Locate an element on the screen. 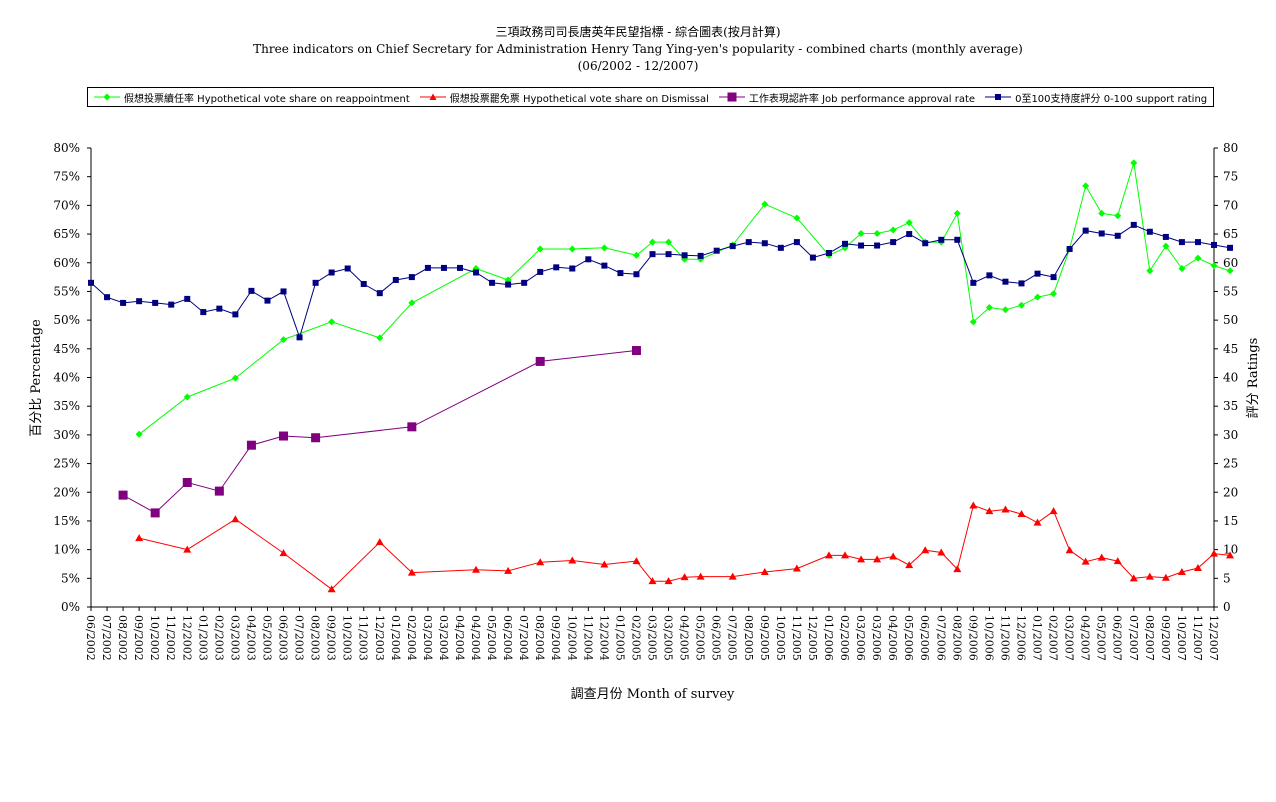  x-tick-label: 04/2004 is located at coordinates (459, 638).